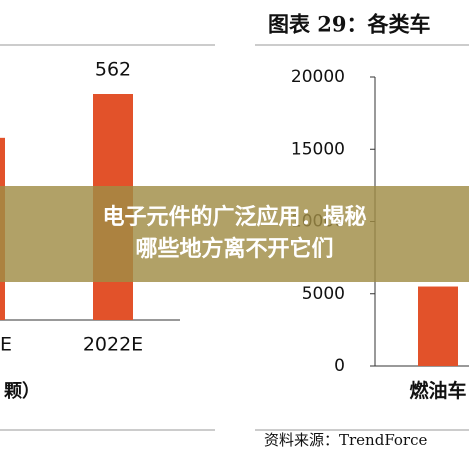  I want to click on y-tick-label: 20000, so click(318, 77).